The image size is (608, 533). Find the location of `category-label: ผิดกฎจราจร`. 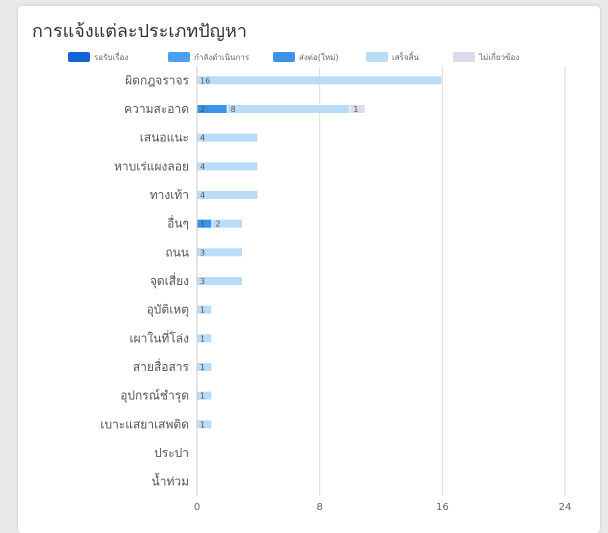

category-label: ผิดกฎจราจร is located at coordinates (157, 80).